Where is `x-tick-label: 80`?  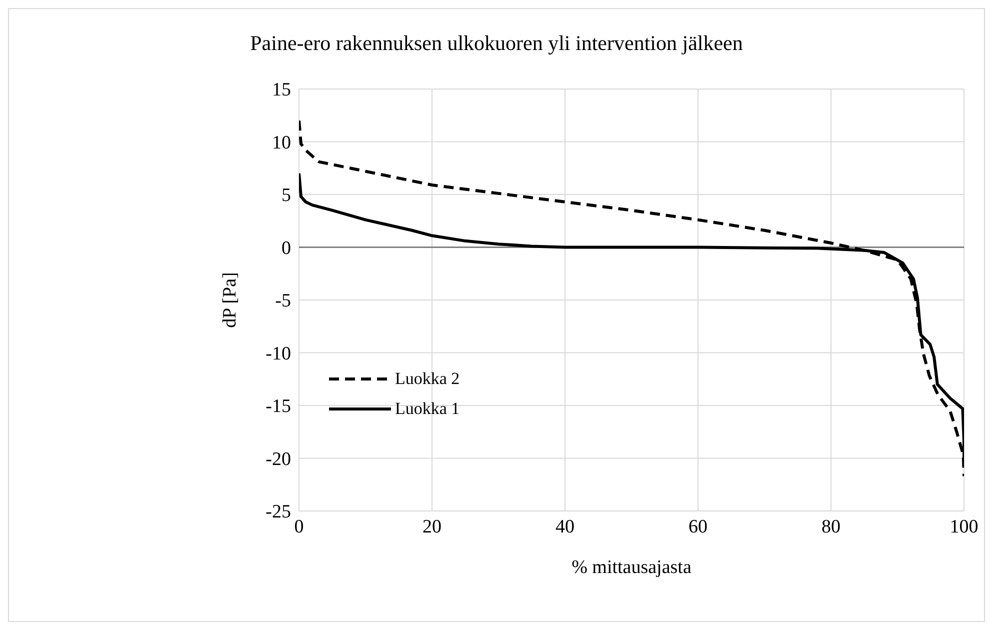 x-tick-label: 80 is located at coordinates (831, 527).